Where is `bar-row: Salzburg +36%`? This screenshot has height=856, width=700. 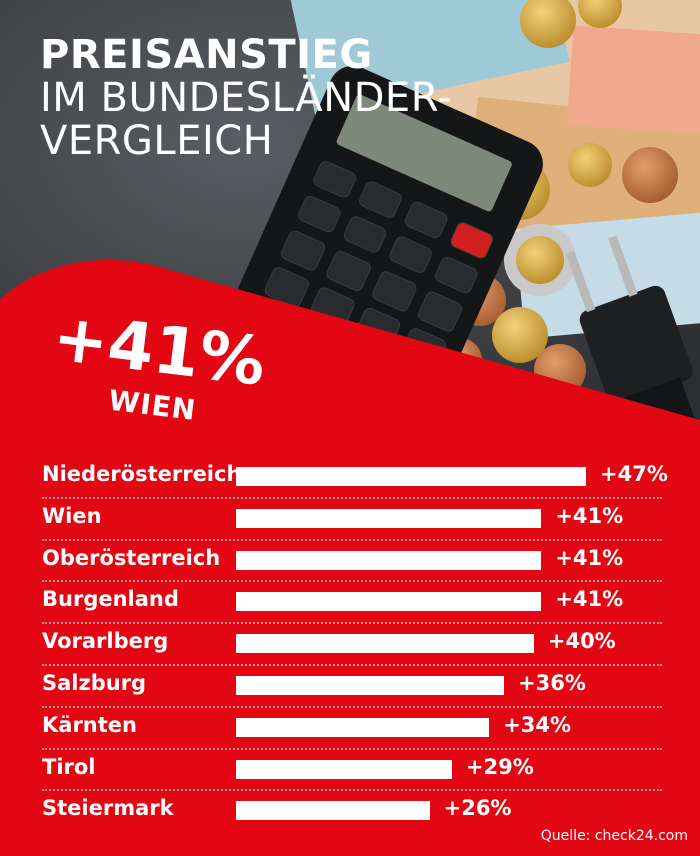 bar-row: Salzburg +36% is located at coordinates (350, 686).